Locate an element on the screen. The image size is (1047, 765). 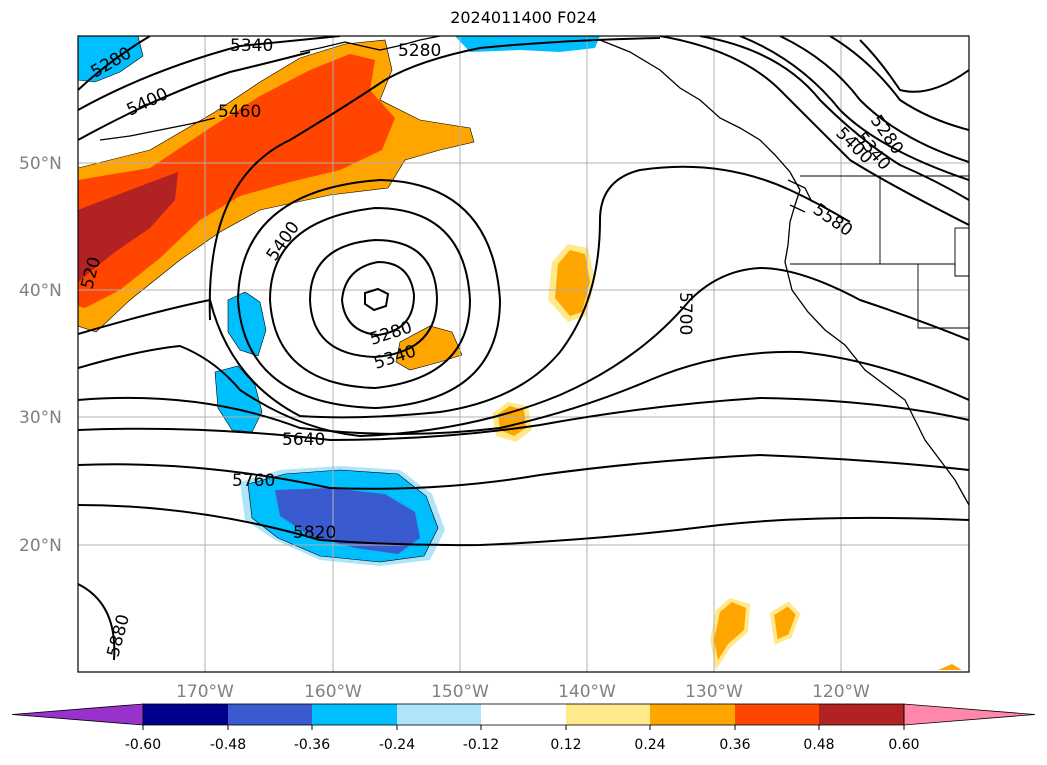
colorbar-tick-label: -0.12 is located at coordinates (481, 745).